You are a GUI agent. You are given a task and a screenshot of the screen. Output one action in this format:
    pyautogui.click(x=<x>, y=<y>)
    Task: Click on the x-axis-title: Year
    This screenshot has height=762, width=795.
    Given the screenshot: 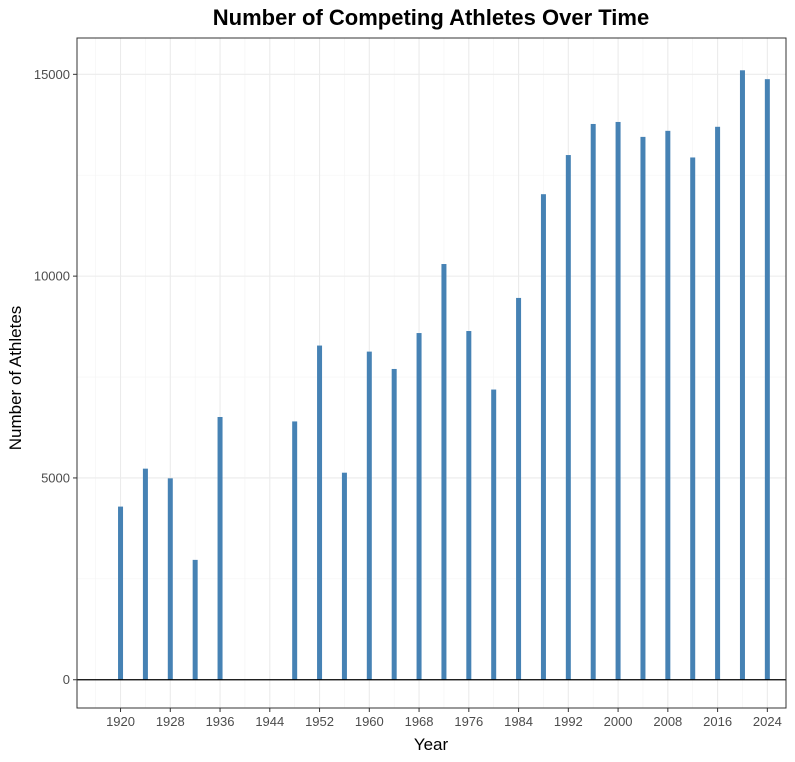 What is the action you would take?
    pyautogui.click(x=431, y=744)
    